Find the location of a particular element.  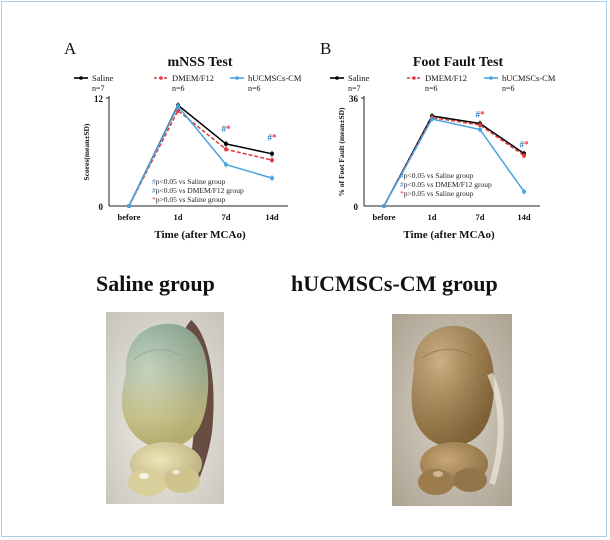

chart0-legend-n-0: n=7 is located at coordinates (98, 88).